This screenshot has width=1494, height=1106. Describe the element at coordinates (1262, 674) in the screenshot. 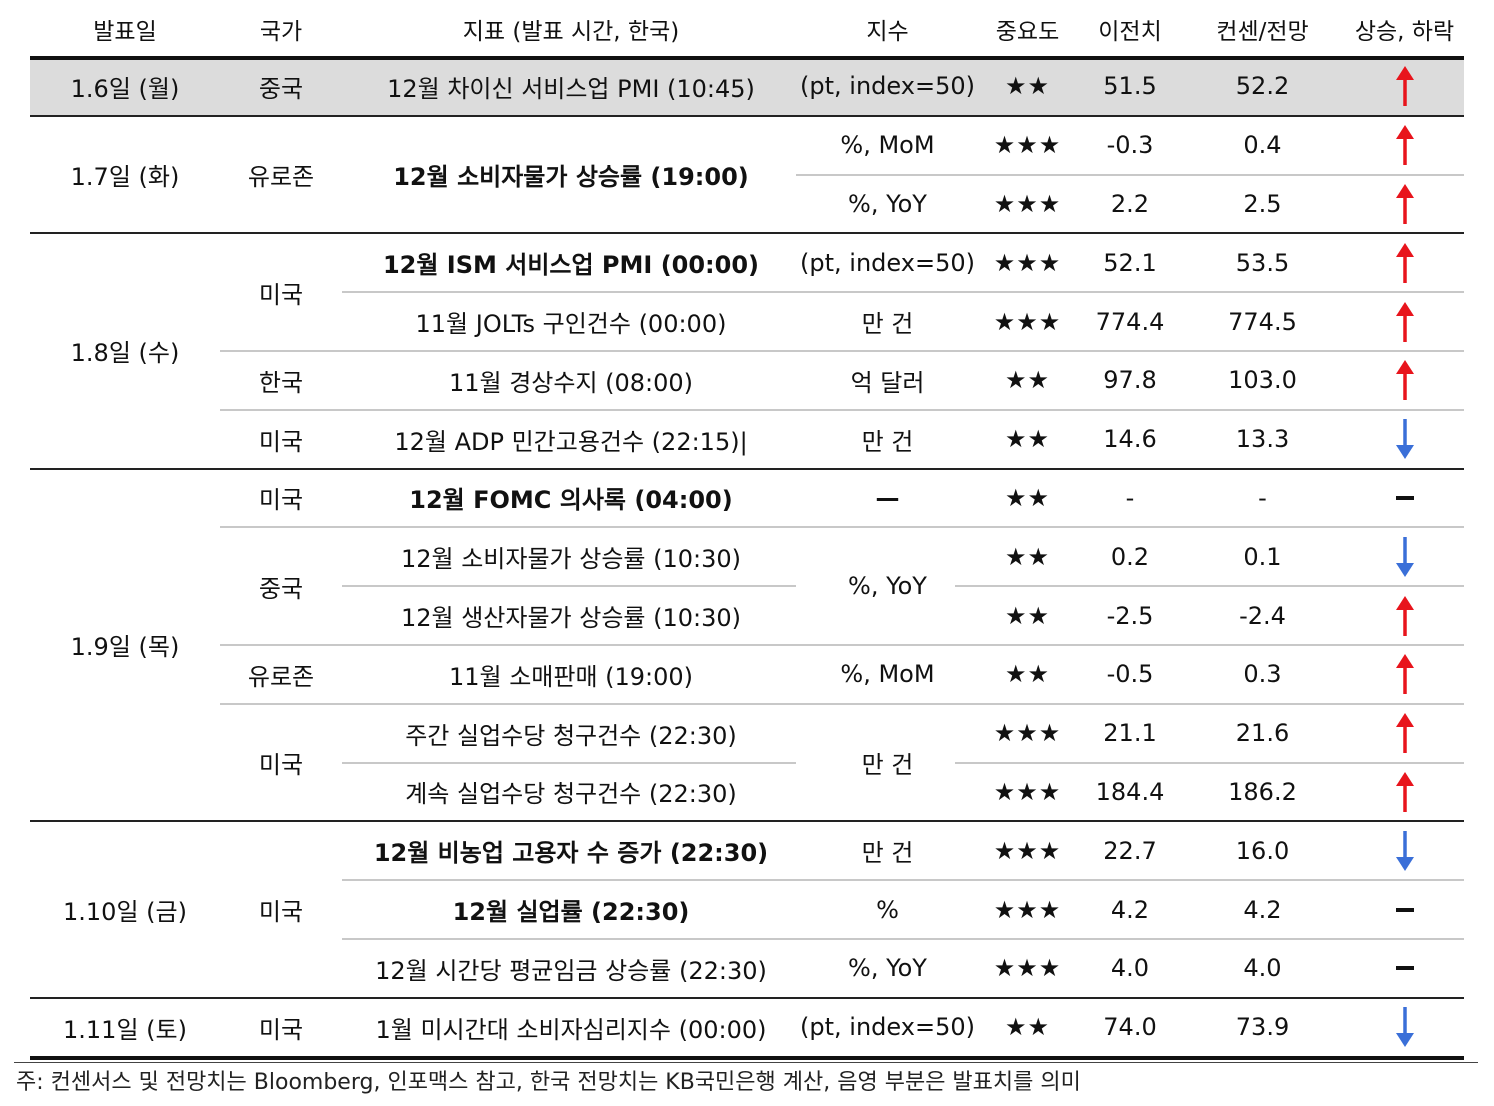

I see `consensus-value: 0.3` at that location.